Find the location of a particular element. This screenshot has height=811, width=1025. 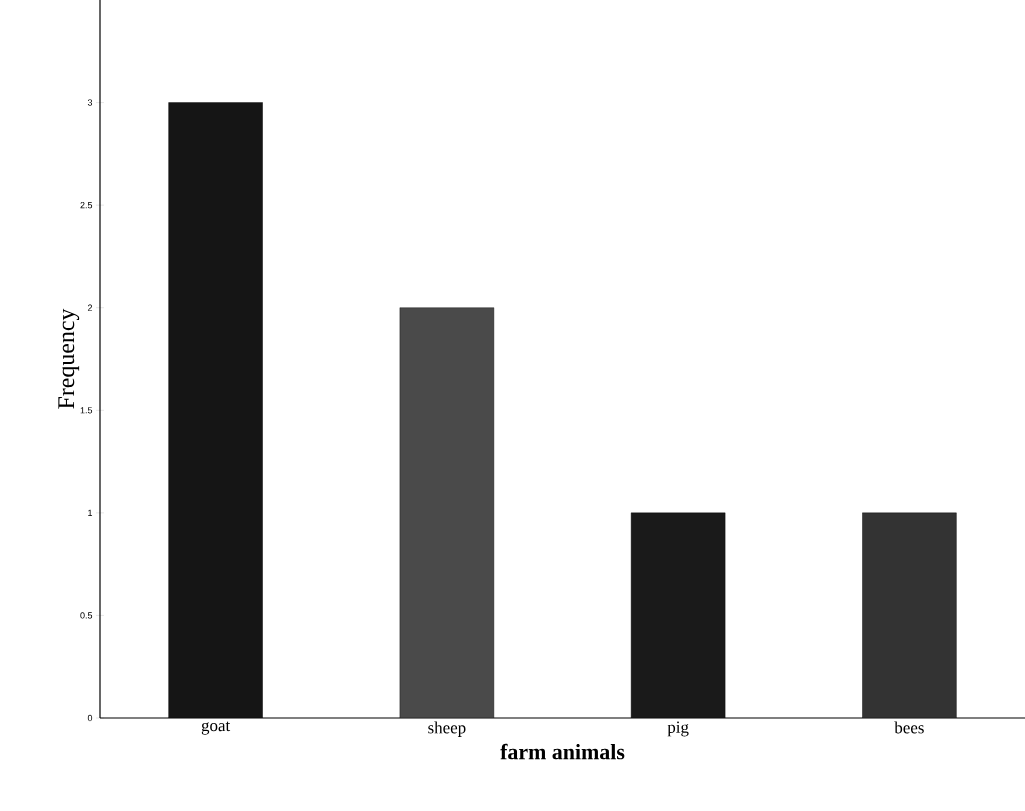

x-tick-label: pig is located at coordinates (678, 729).